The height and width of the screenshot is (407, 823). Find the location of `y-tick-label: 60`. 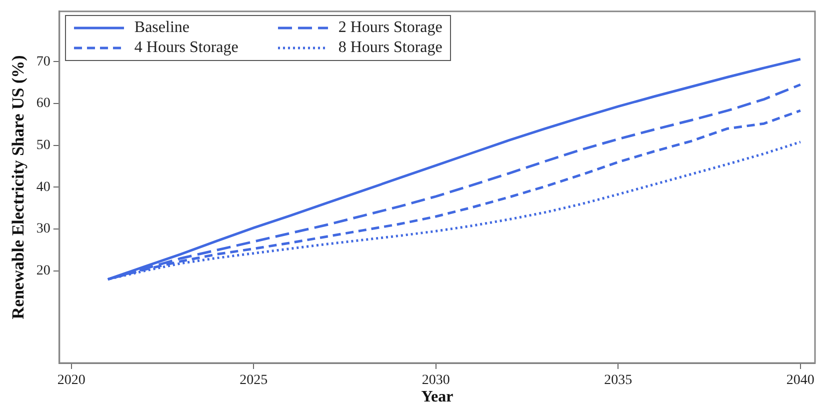

y-tick-label: 60 is located at coordinates (43, 104).